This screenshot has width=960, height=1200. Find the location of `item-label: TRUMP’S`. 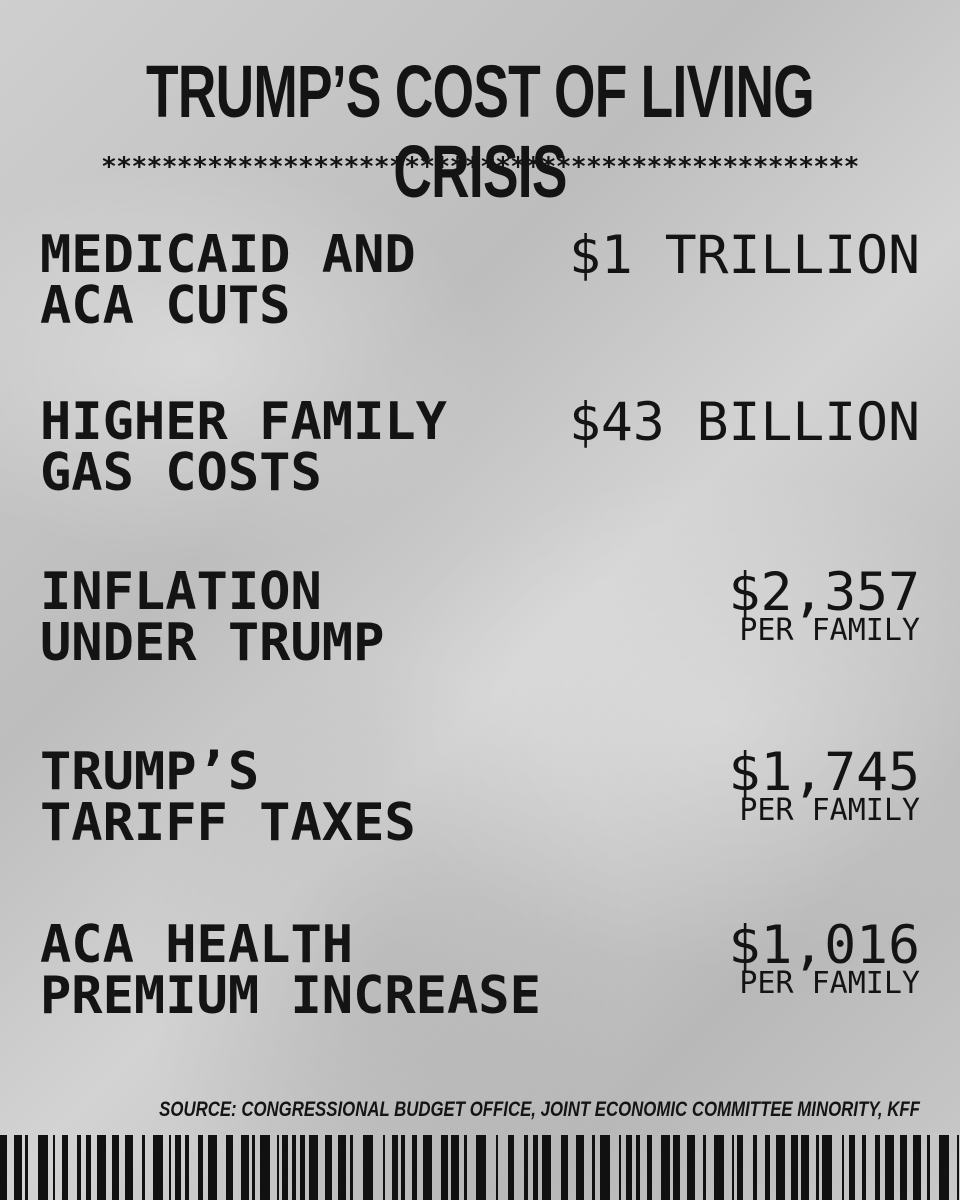

item-label: TRUMP’S is located at coordinates (150, 772).